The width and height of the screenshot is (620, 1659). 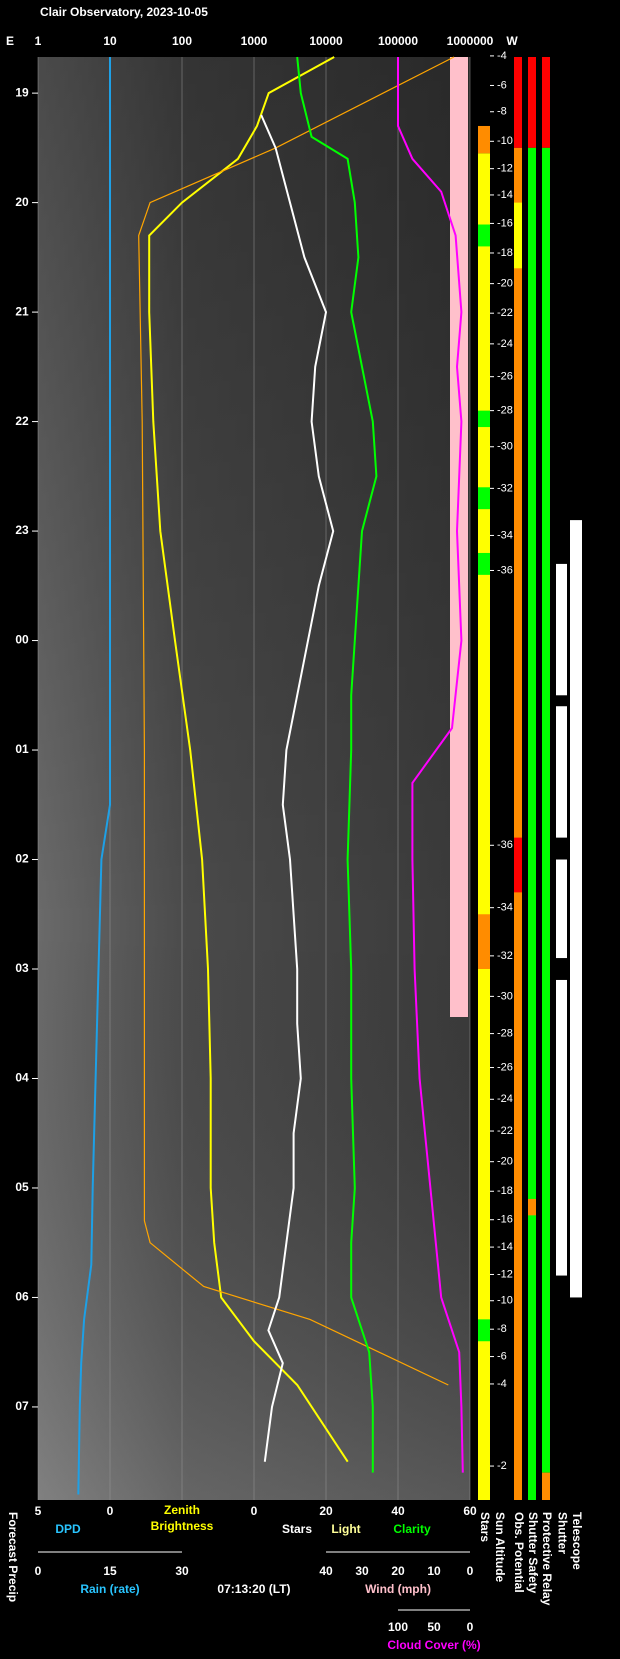 What do you see at coordinates (22, 1406) in the screenshot?
I see `y-tick-label: 07` at bounding box center [22, 1406].